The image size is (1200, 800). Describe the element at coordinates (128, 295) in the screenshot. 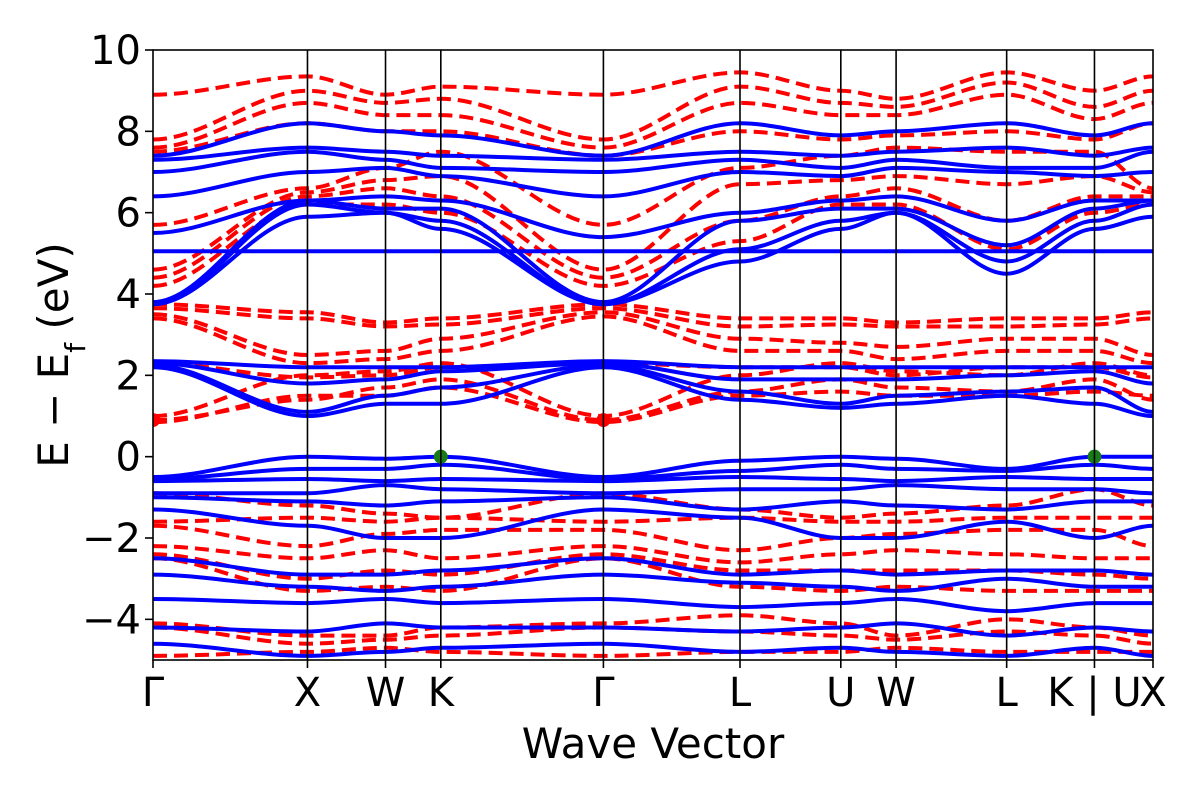

I see `y-tick-label: 4` at that location.